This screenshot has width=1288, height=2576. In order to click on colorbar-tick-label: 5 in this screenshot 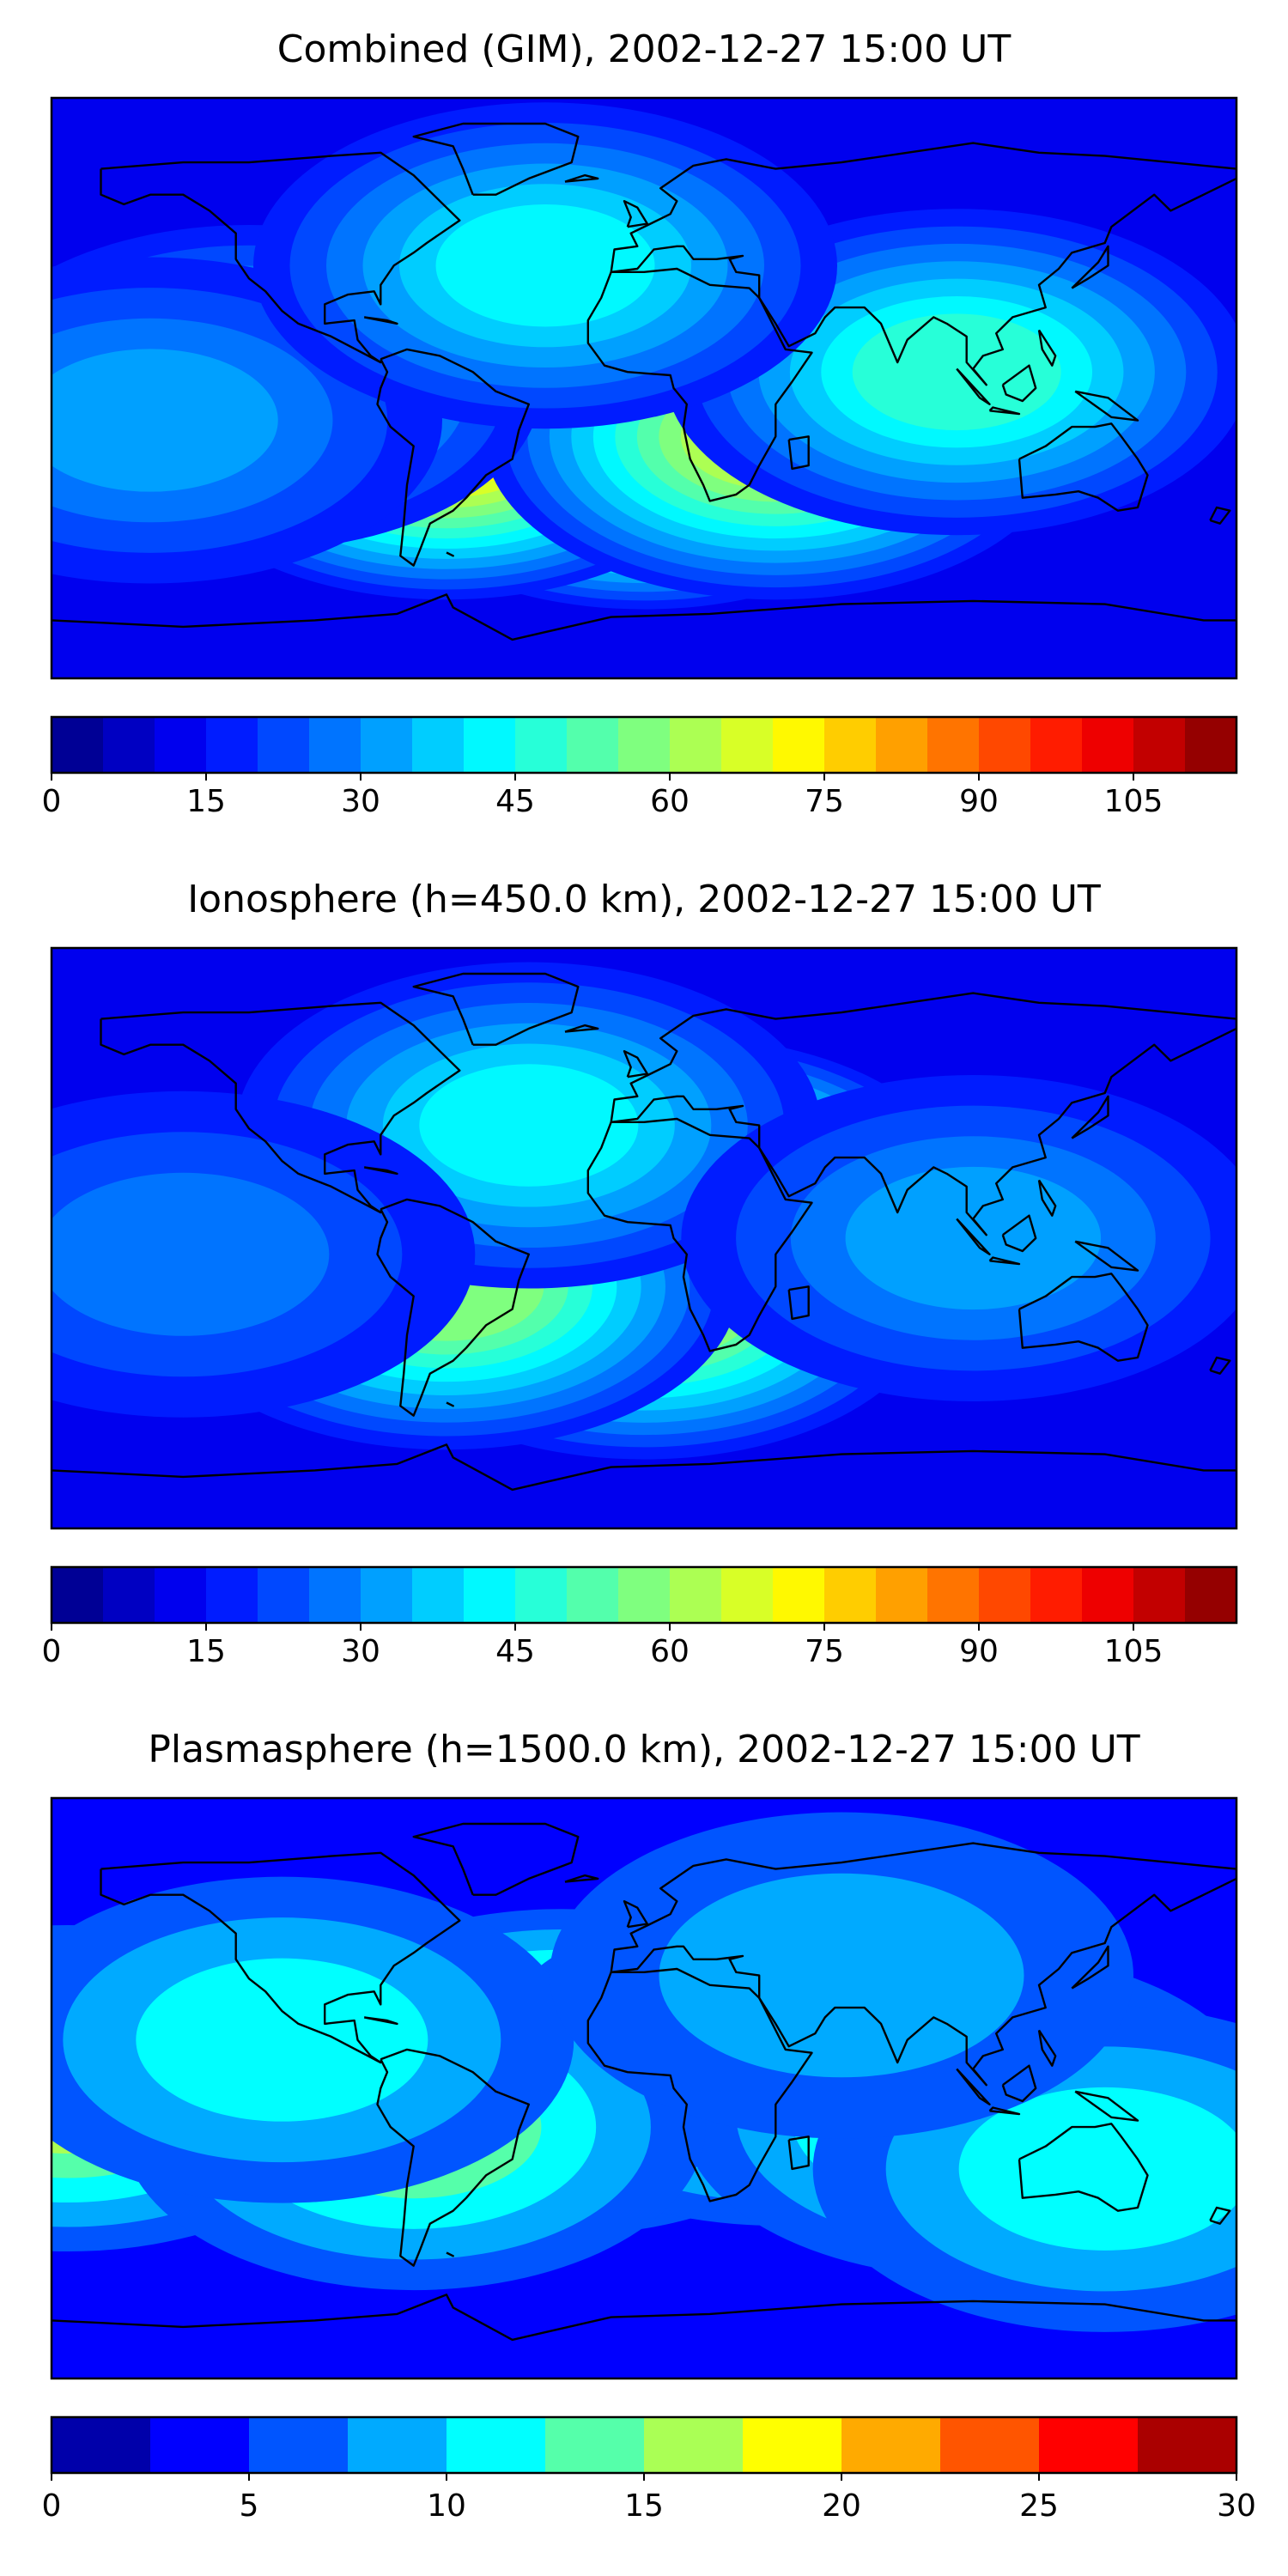, I will do `click(250, 2506)`.